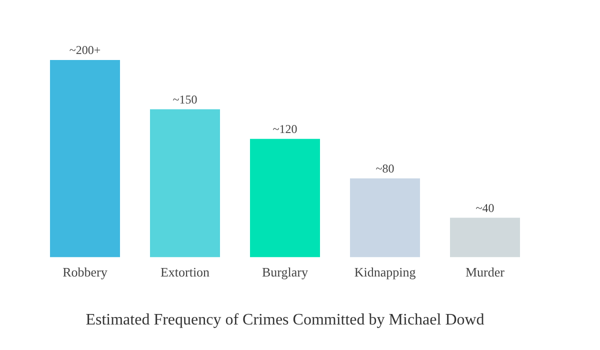 The width and height of the screenshot is (600, 350). What do you see at coordinates (486, 272) in the screenshot?
I see `x-tick-label: Murder` at bounding box center [486, 272].